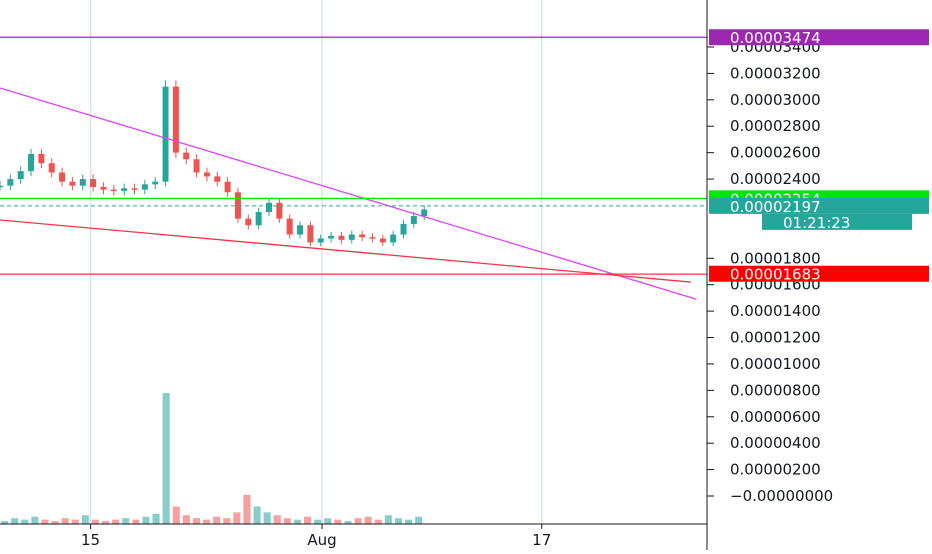 The width and height of the screenshot is (932, 554). What do you see at coordinates (775, 338) in the screenshot?
I see `y-tick-label: 0.00001200` at bounding box center [775, 338].